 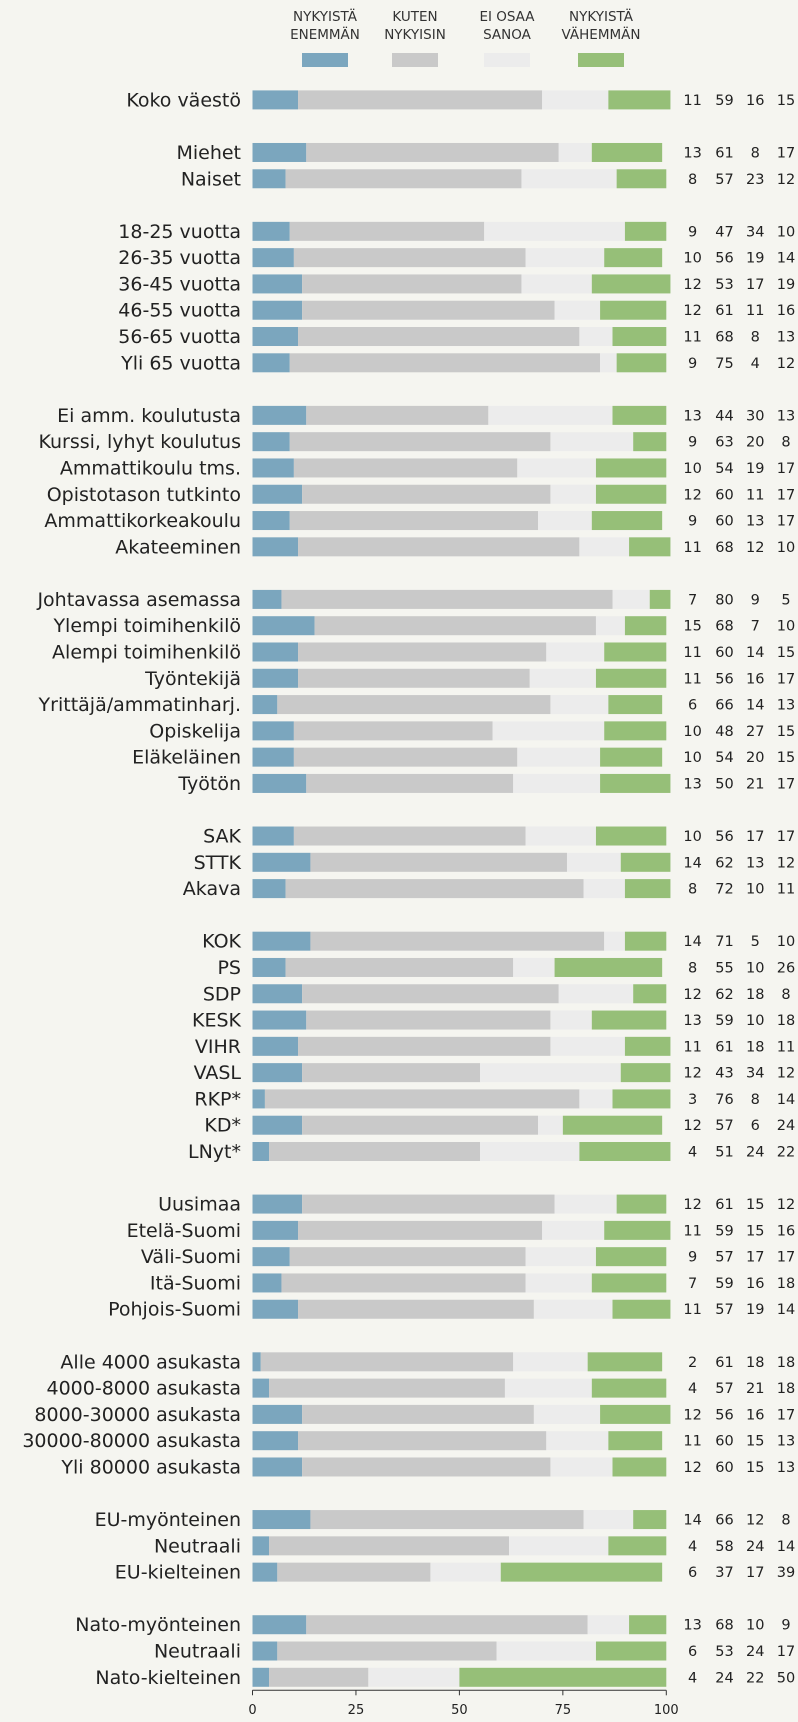 What do you see at coordinates (724, 942) in the screenshot?
I see `value-label: 71` at bounding box center [724, 942].